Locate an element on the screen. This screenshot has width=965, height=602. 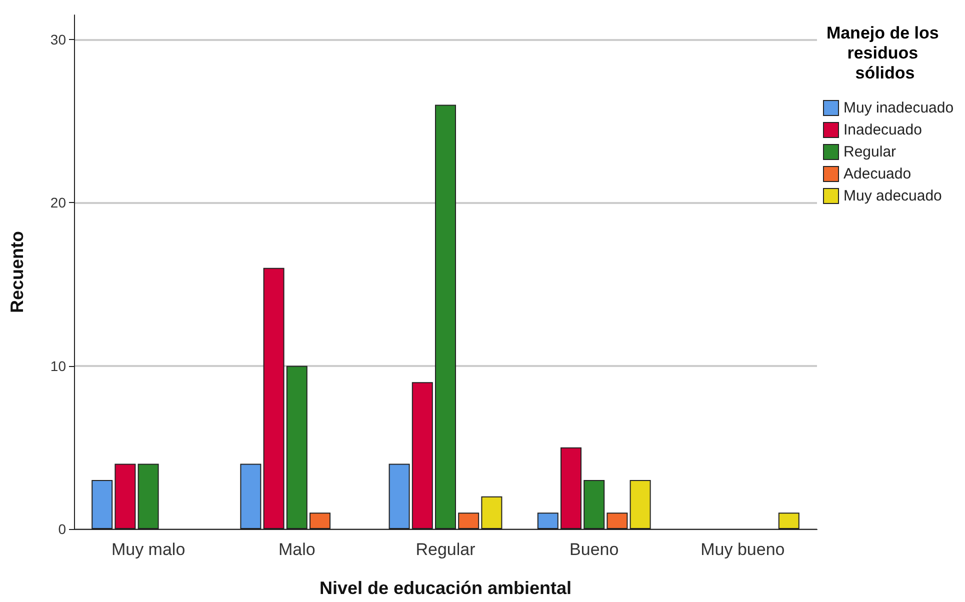
legend-label: Muy inadecuado is located at coordinates (899, 108).